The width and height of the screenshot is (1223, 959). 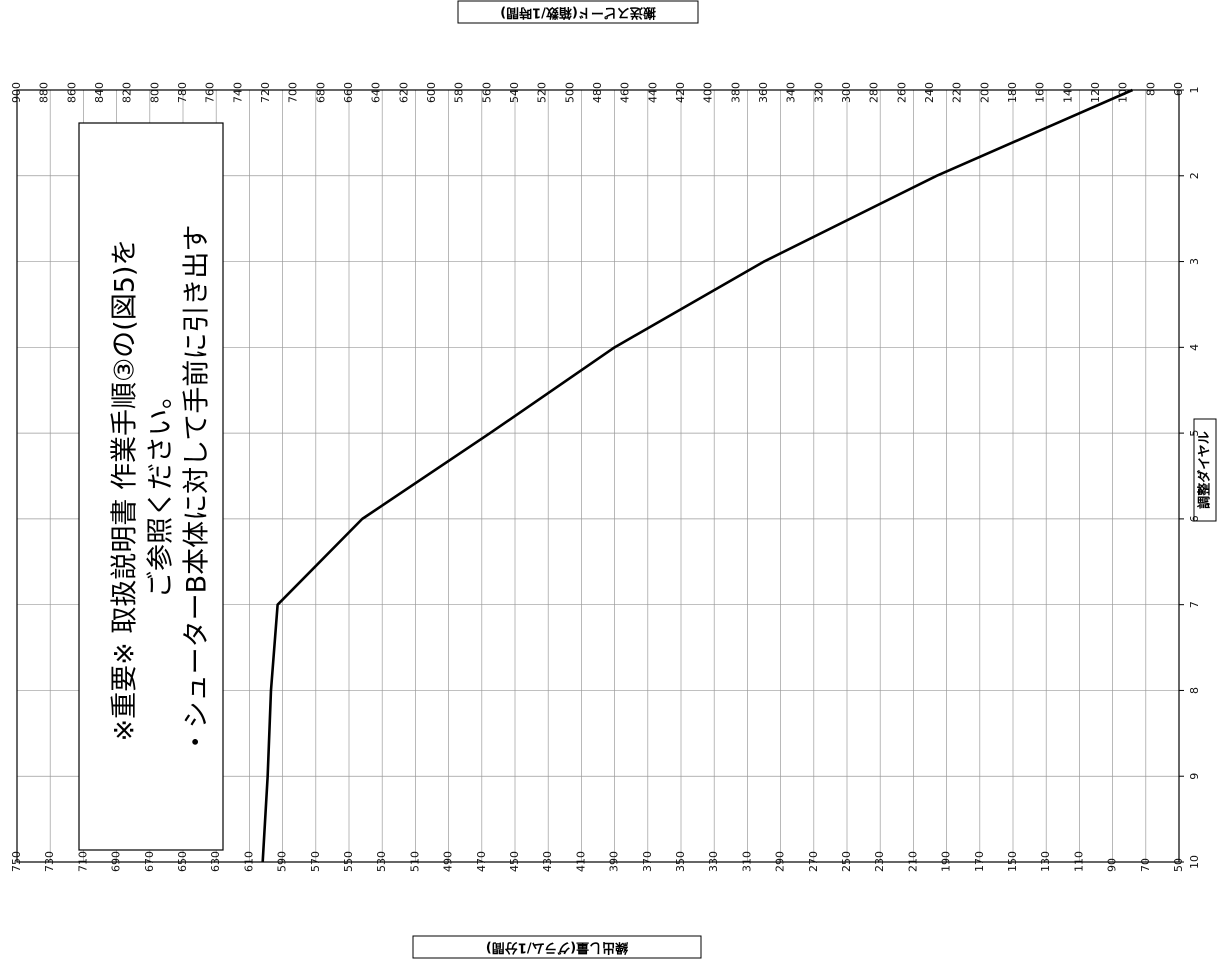 What do you see at coordinates (746, 861) in the screenshot?
I see `y-tick-label: 310` at bounding box center [746, 861].